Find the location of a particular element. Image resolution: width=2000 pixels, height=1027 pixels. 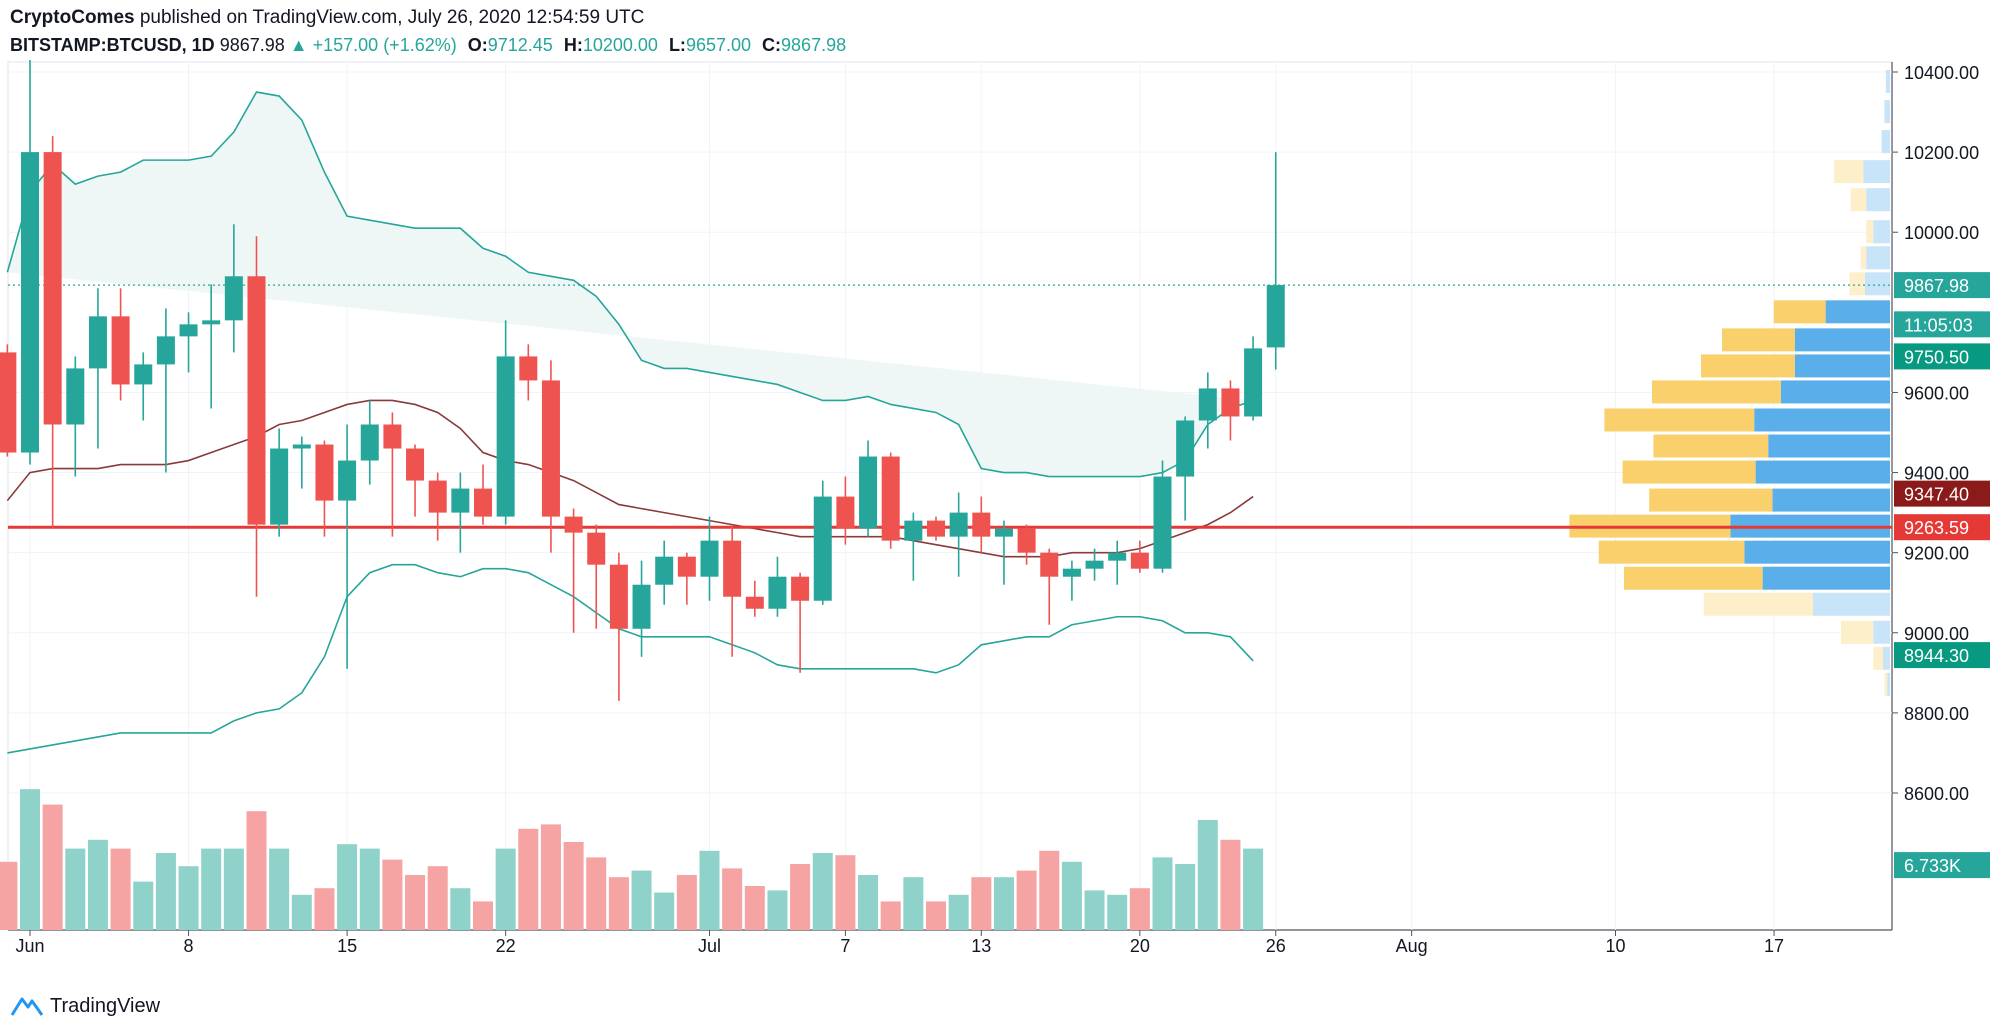

open-value: 9712.45 is located at coordinates (520, 45).